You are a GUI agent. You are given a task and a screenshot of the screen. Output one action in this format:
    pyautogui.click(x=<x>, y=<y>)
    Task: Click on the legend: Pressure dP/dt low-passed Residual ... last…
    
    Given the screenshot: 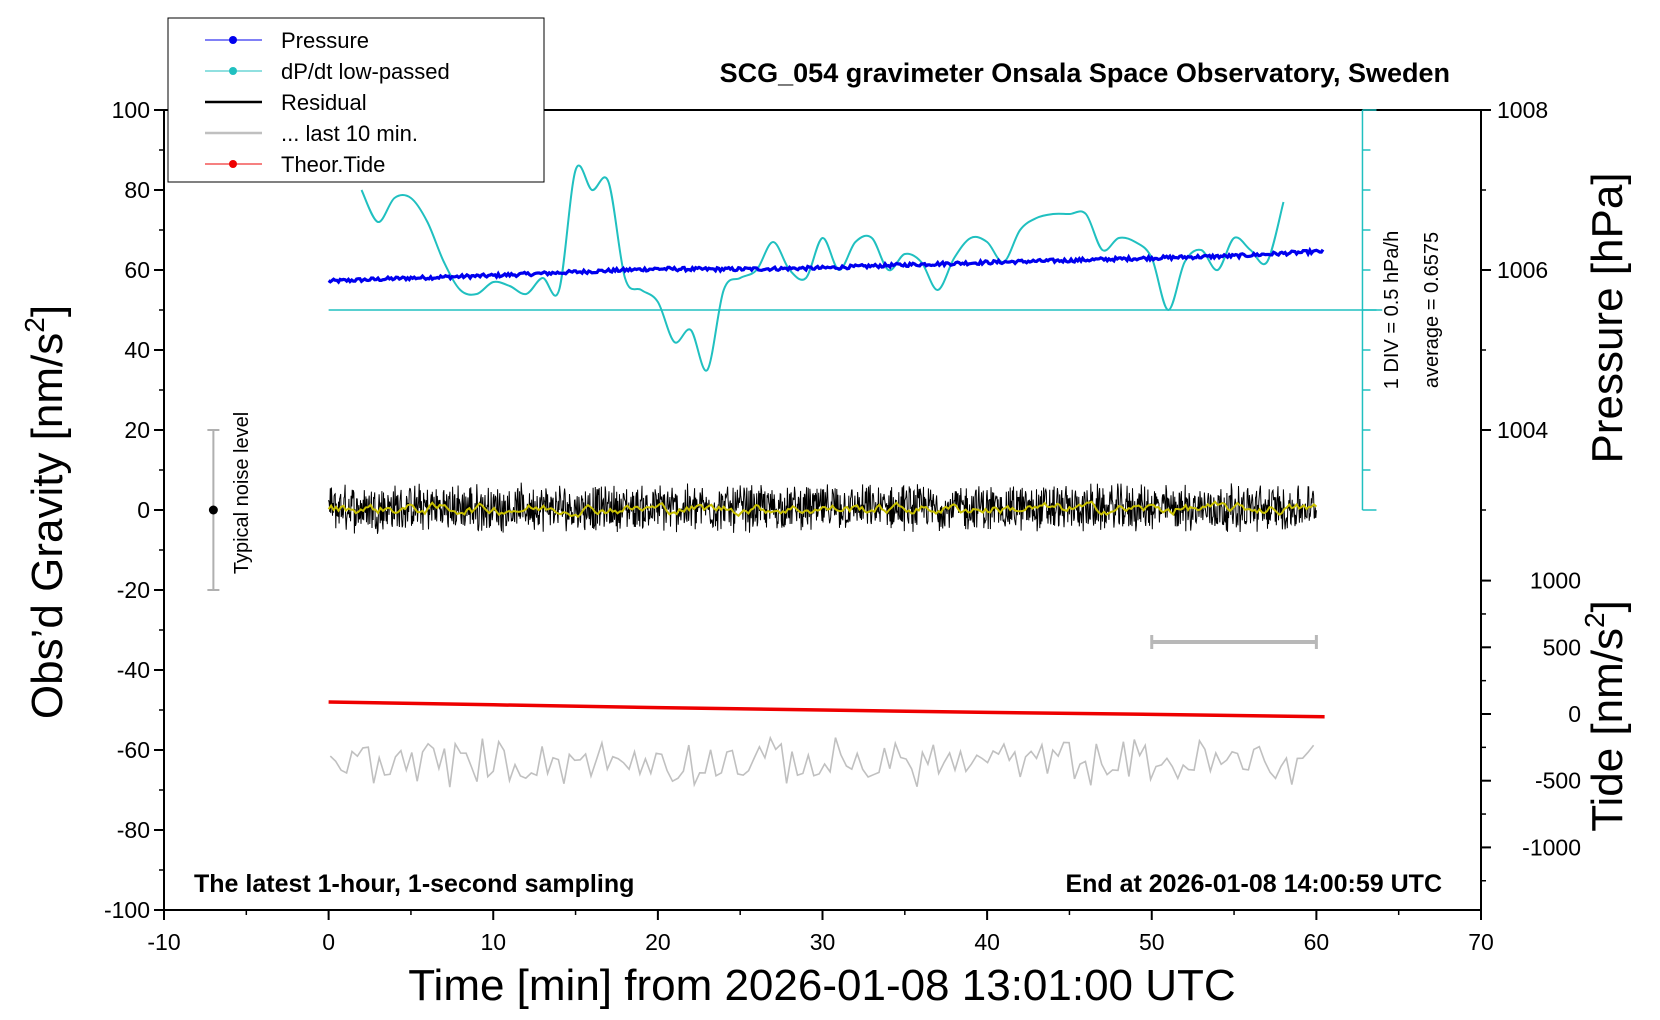 What is the action you would take?
    pyautogui.click(x=356, y=100)
    